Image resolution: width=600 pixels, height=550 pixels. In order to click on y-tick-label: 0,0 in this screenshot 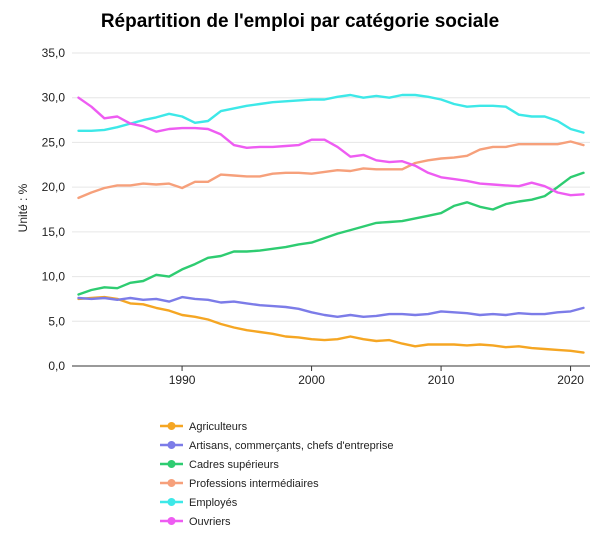, I will do `click(56, 366)`.